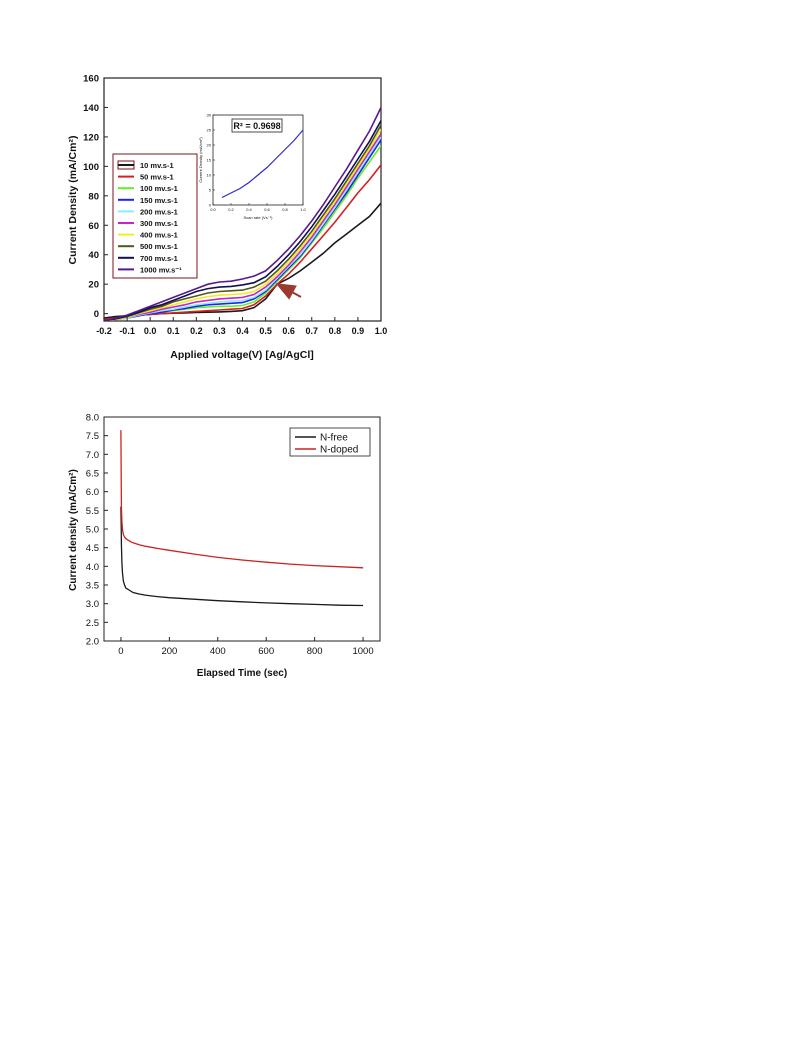  What do you see at coordinates (159, 188) in the screenshot?
I see `chart1-legend-label: 100 mv.s-1` at bounding box center [159, 188].